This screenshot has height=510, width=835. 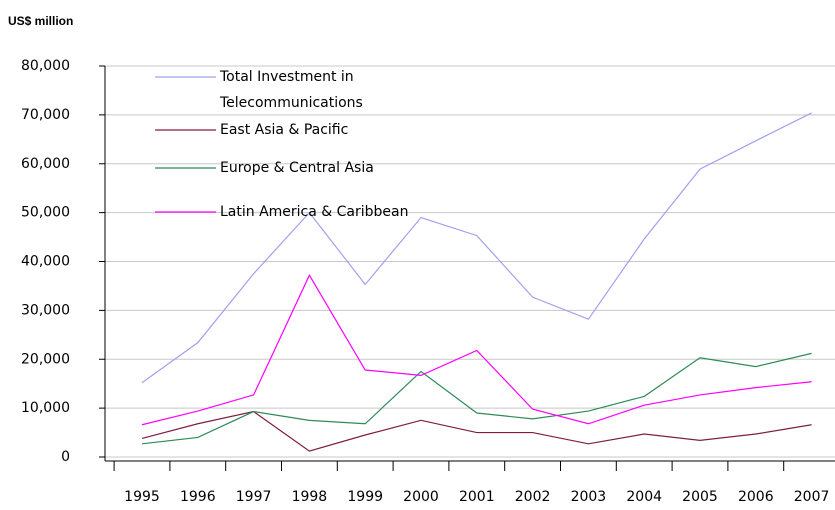 What do you see at coordinates (40, 21) in the screenshot?
I see `y-axis-label: US$ million` at bounding box center [40, 21].